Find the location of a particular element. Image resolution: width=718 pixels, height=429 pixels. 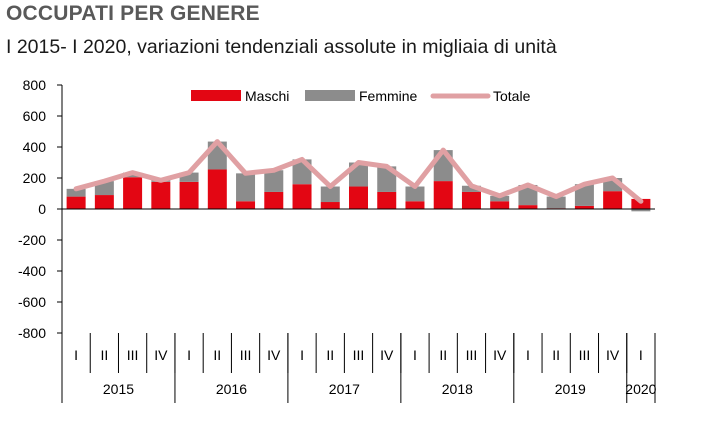

legend-label: Totale is located at coordinates (512, 96).